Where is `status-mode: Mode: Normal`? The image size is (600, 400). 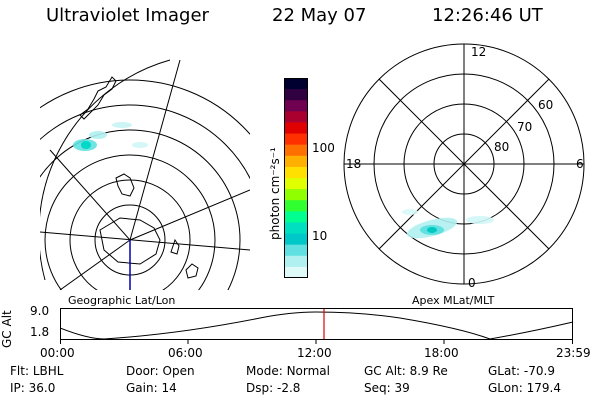
status-mode: Mode: Normal is located at coordinates (288, 371).